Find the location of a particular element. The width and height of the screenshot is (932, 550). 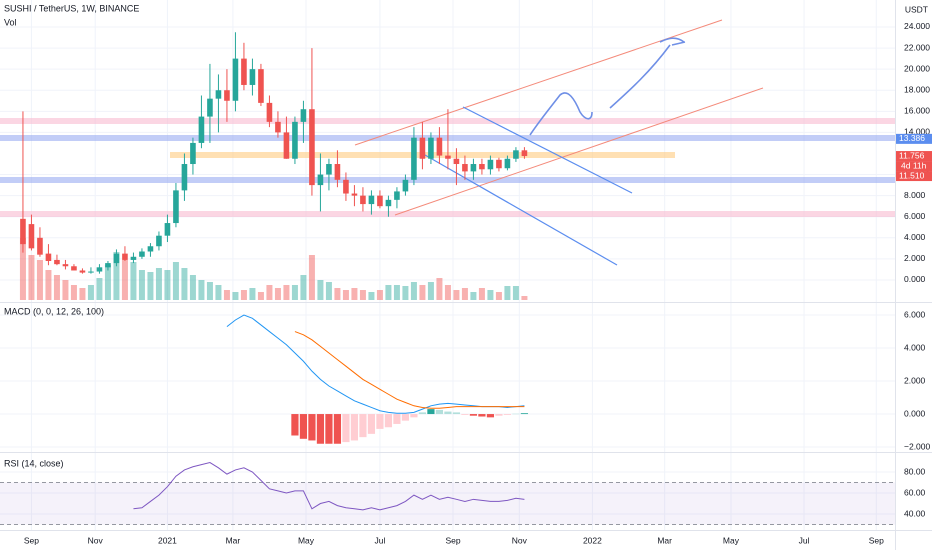

y-tick-label: 22.000 is located at coordinates (917, 47).